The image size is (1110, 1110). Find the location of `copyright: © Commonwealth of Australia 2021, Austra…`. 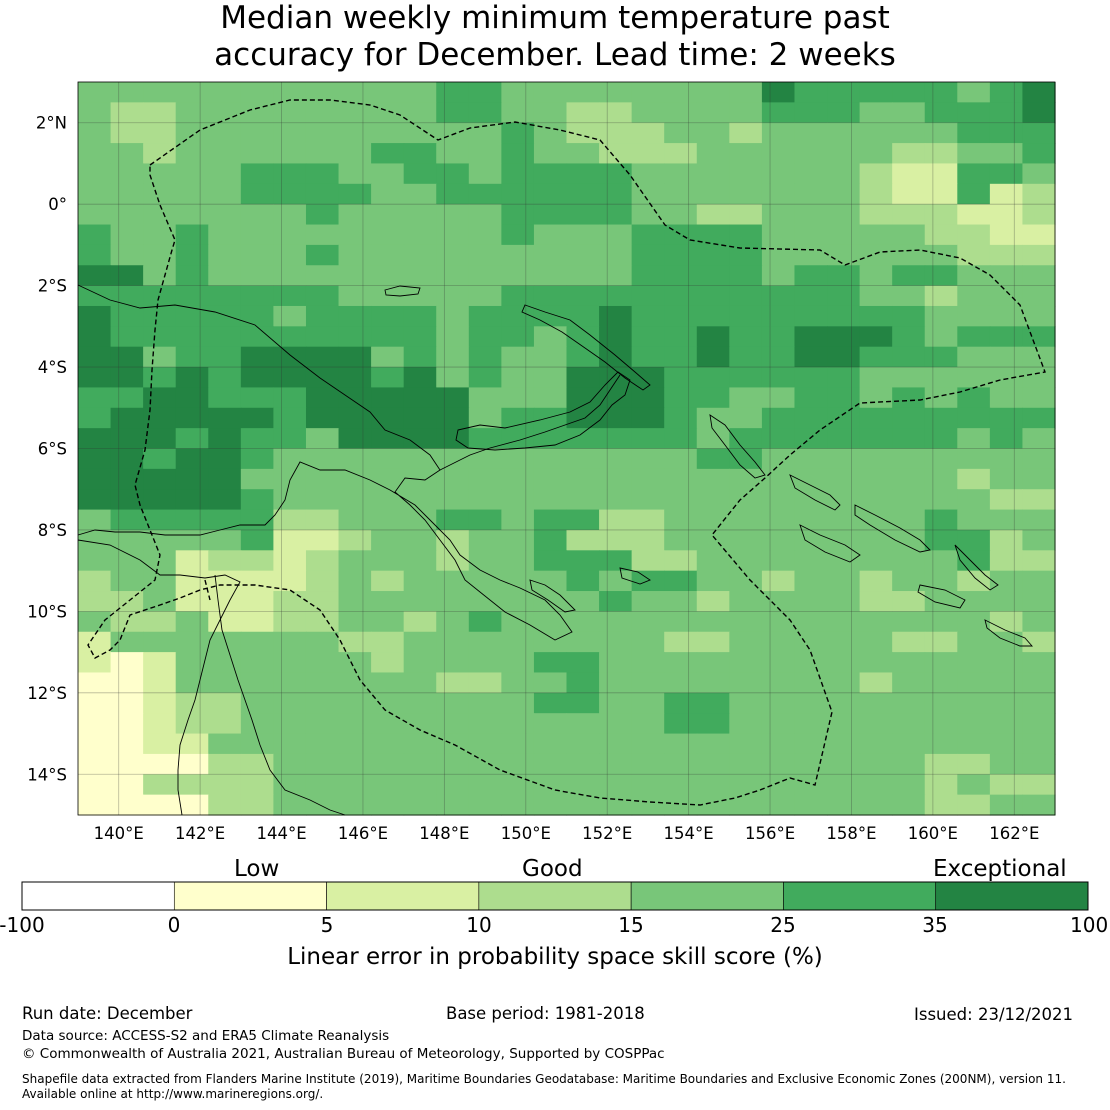

copyright: © Commonwealth of Australia 2021, Austra… is located at coordinates (343, 1054).